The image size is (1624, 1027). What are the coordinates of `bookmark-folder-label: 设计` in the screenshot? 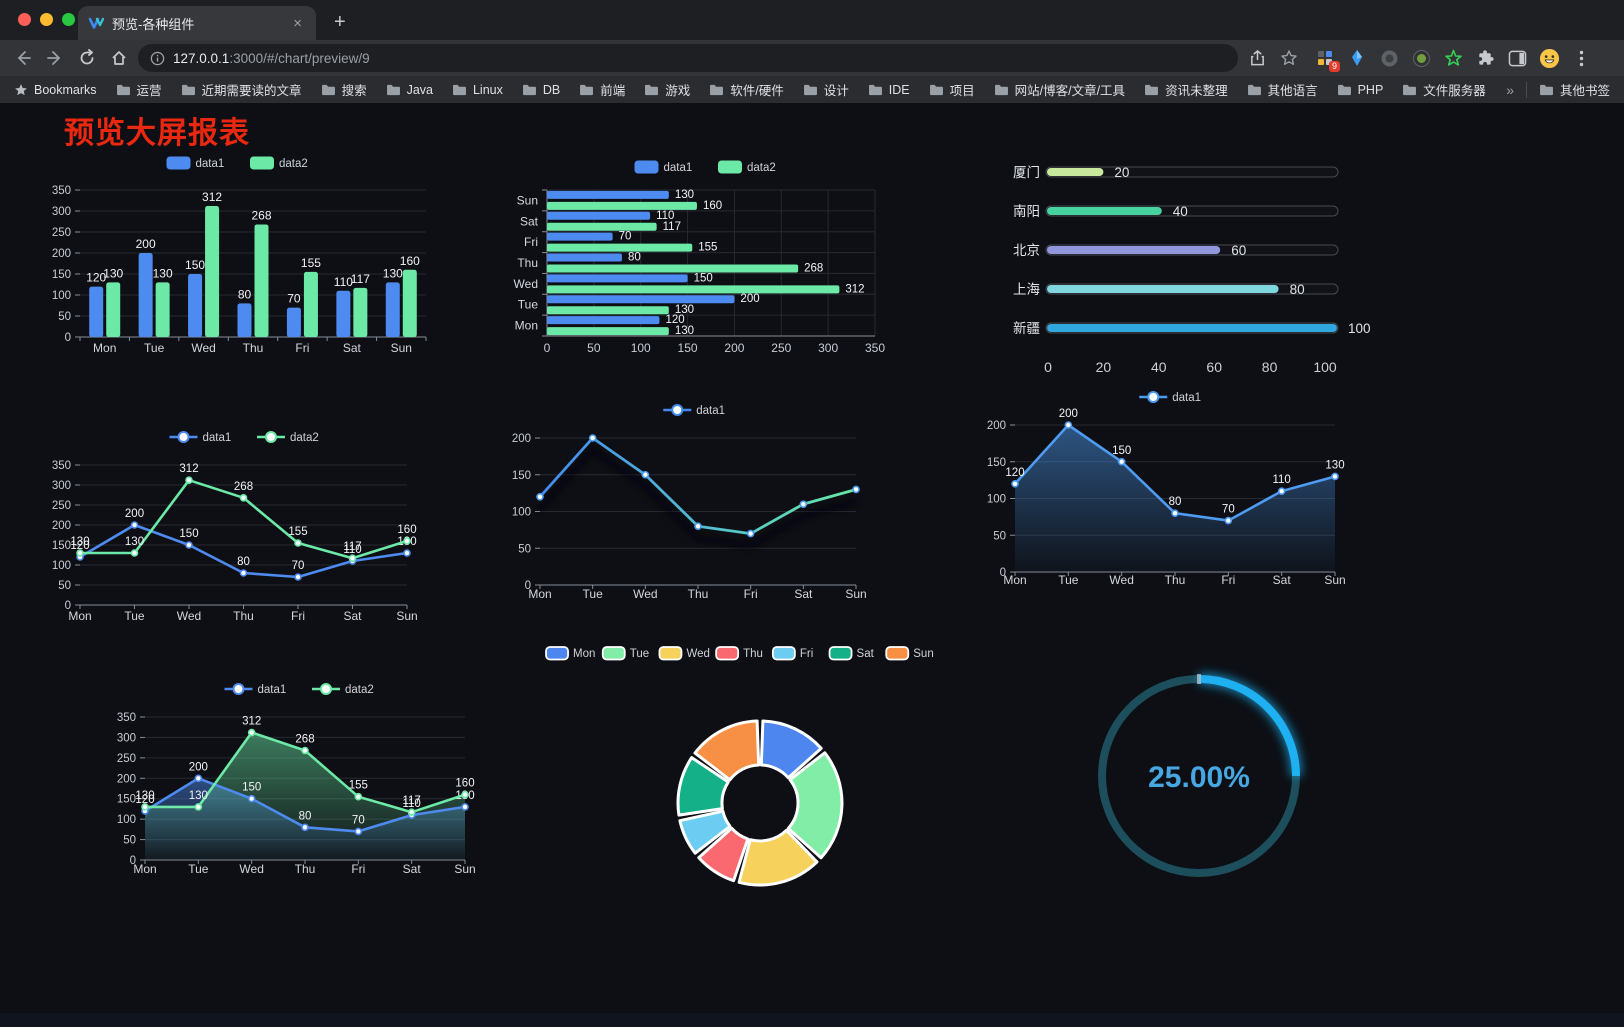 It's located at (836, 91).